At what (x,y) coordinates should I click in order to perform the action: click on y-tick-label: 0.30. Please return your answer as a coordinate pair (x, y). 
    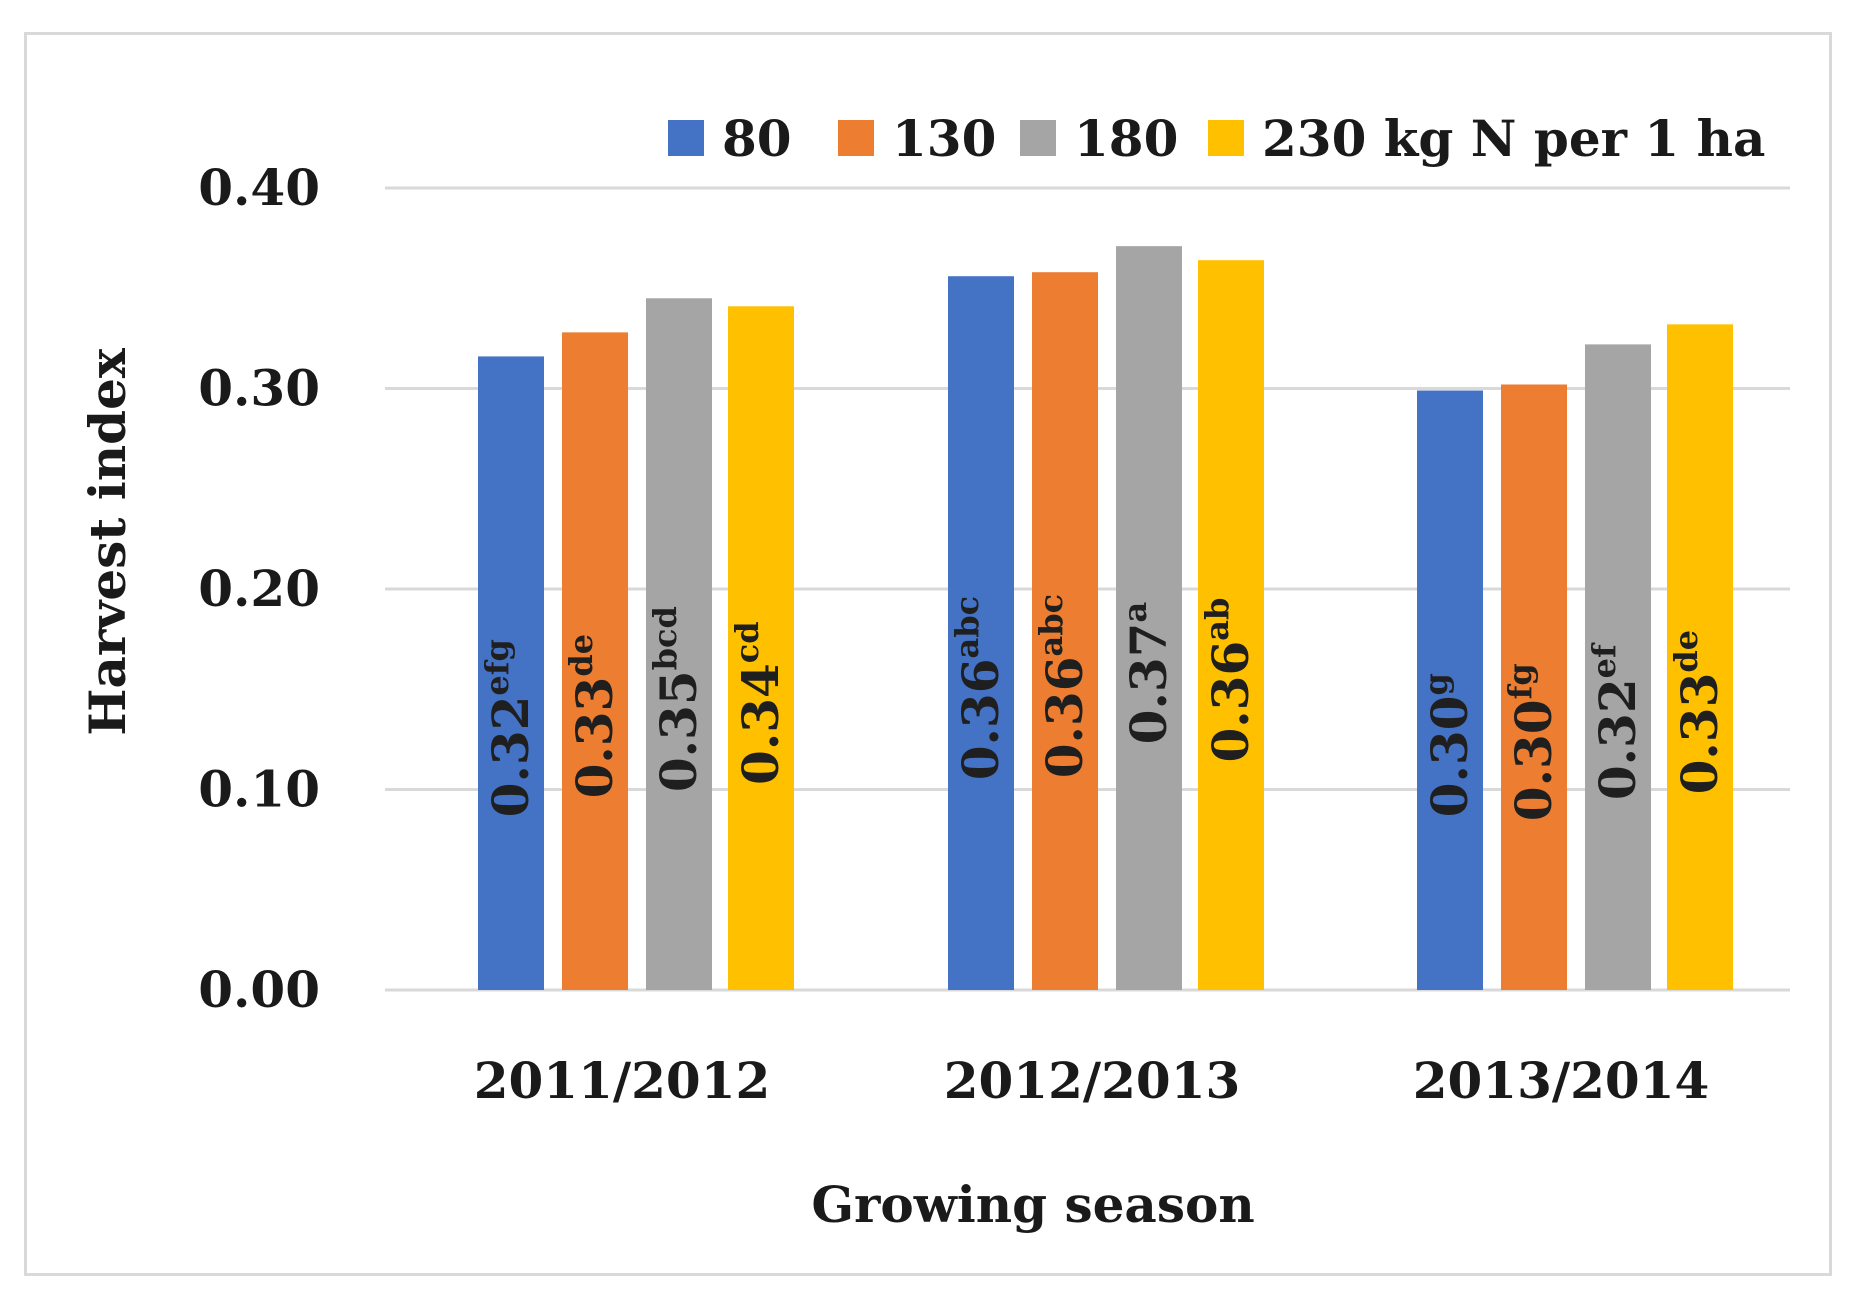
    Looking at the image, I should click on (259, 388).